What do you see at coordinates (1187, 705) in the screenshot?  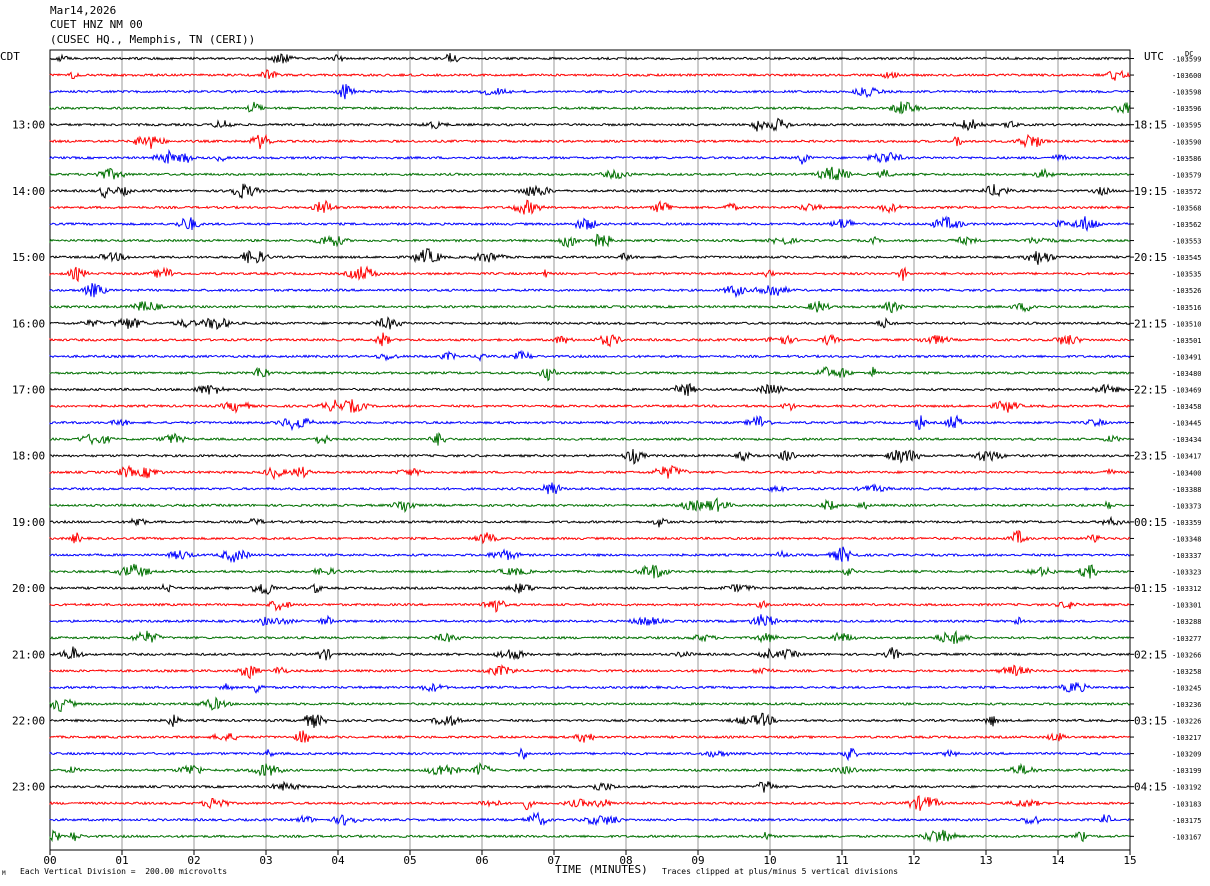 I see `dc-offset-label: -103236` at bounding box center [1187, 705].